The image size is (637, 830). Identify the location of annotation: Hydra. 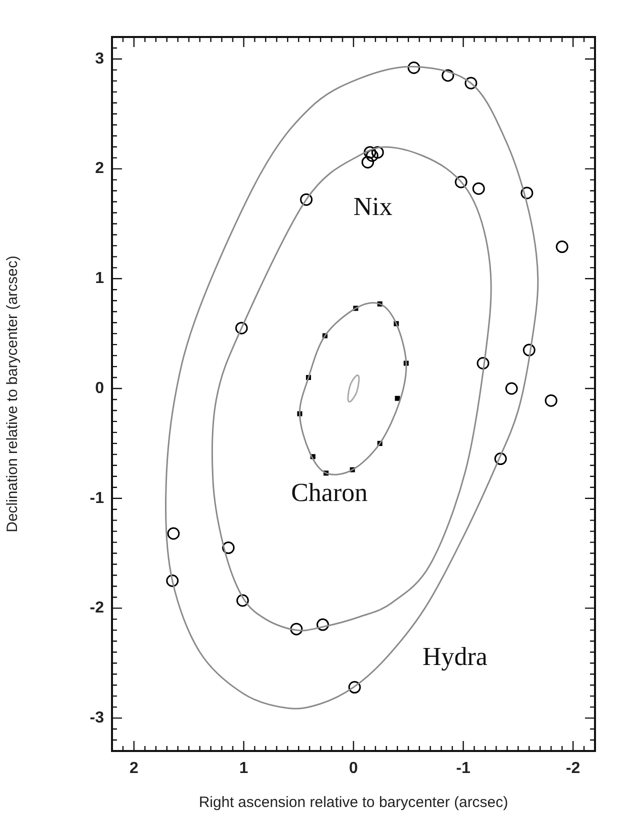
(455, 657).